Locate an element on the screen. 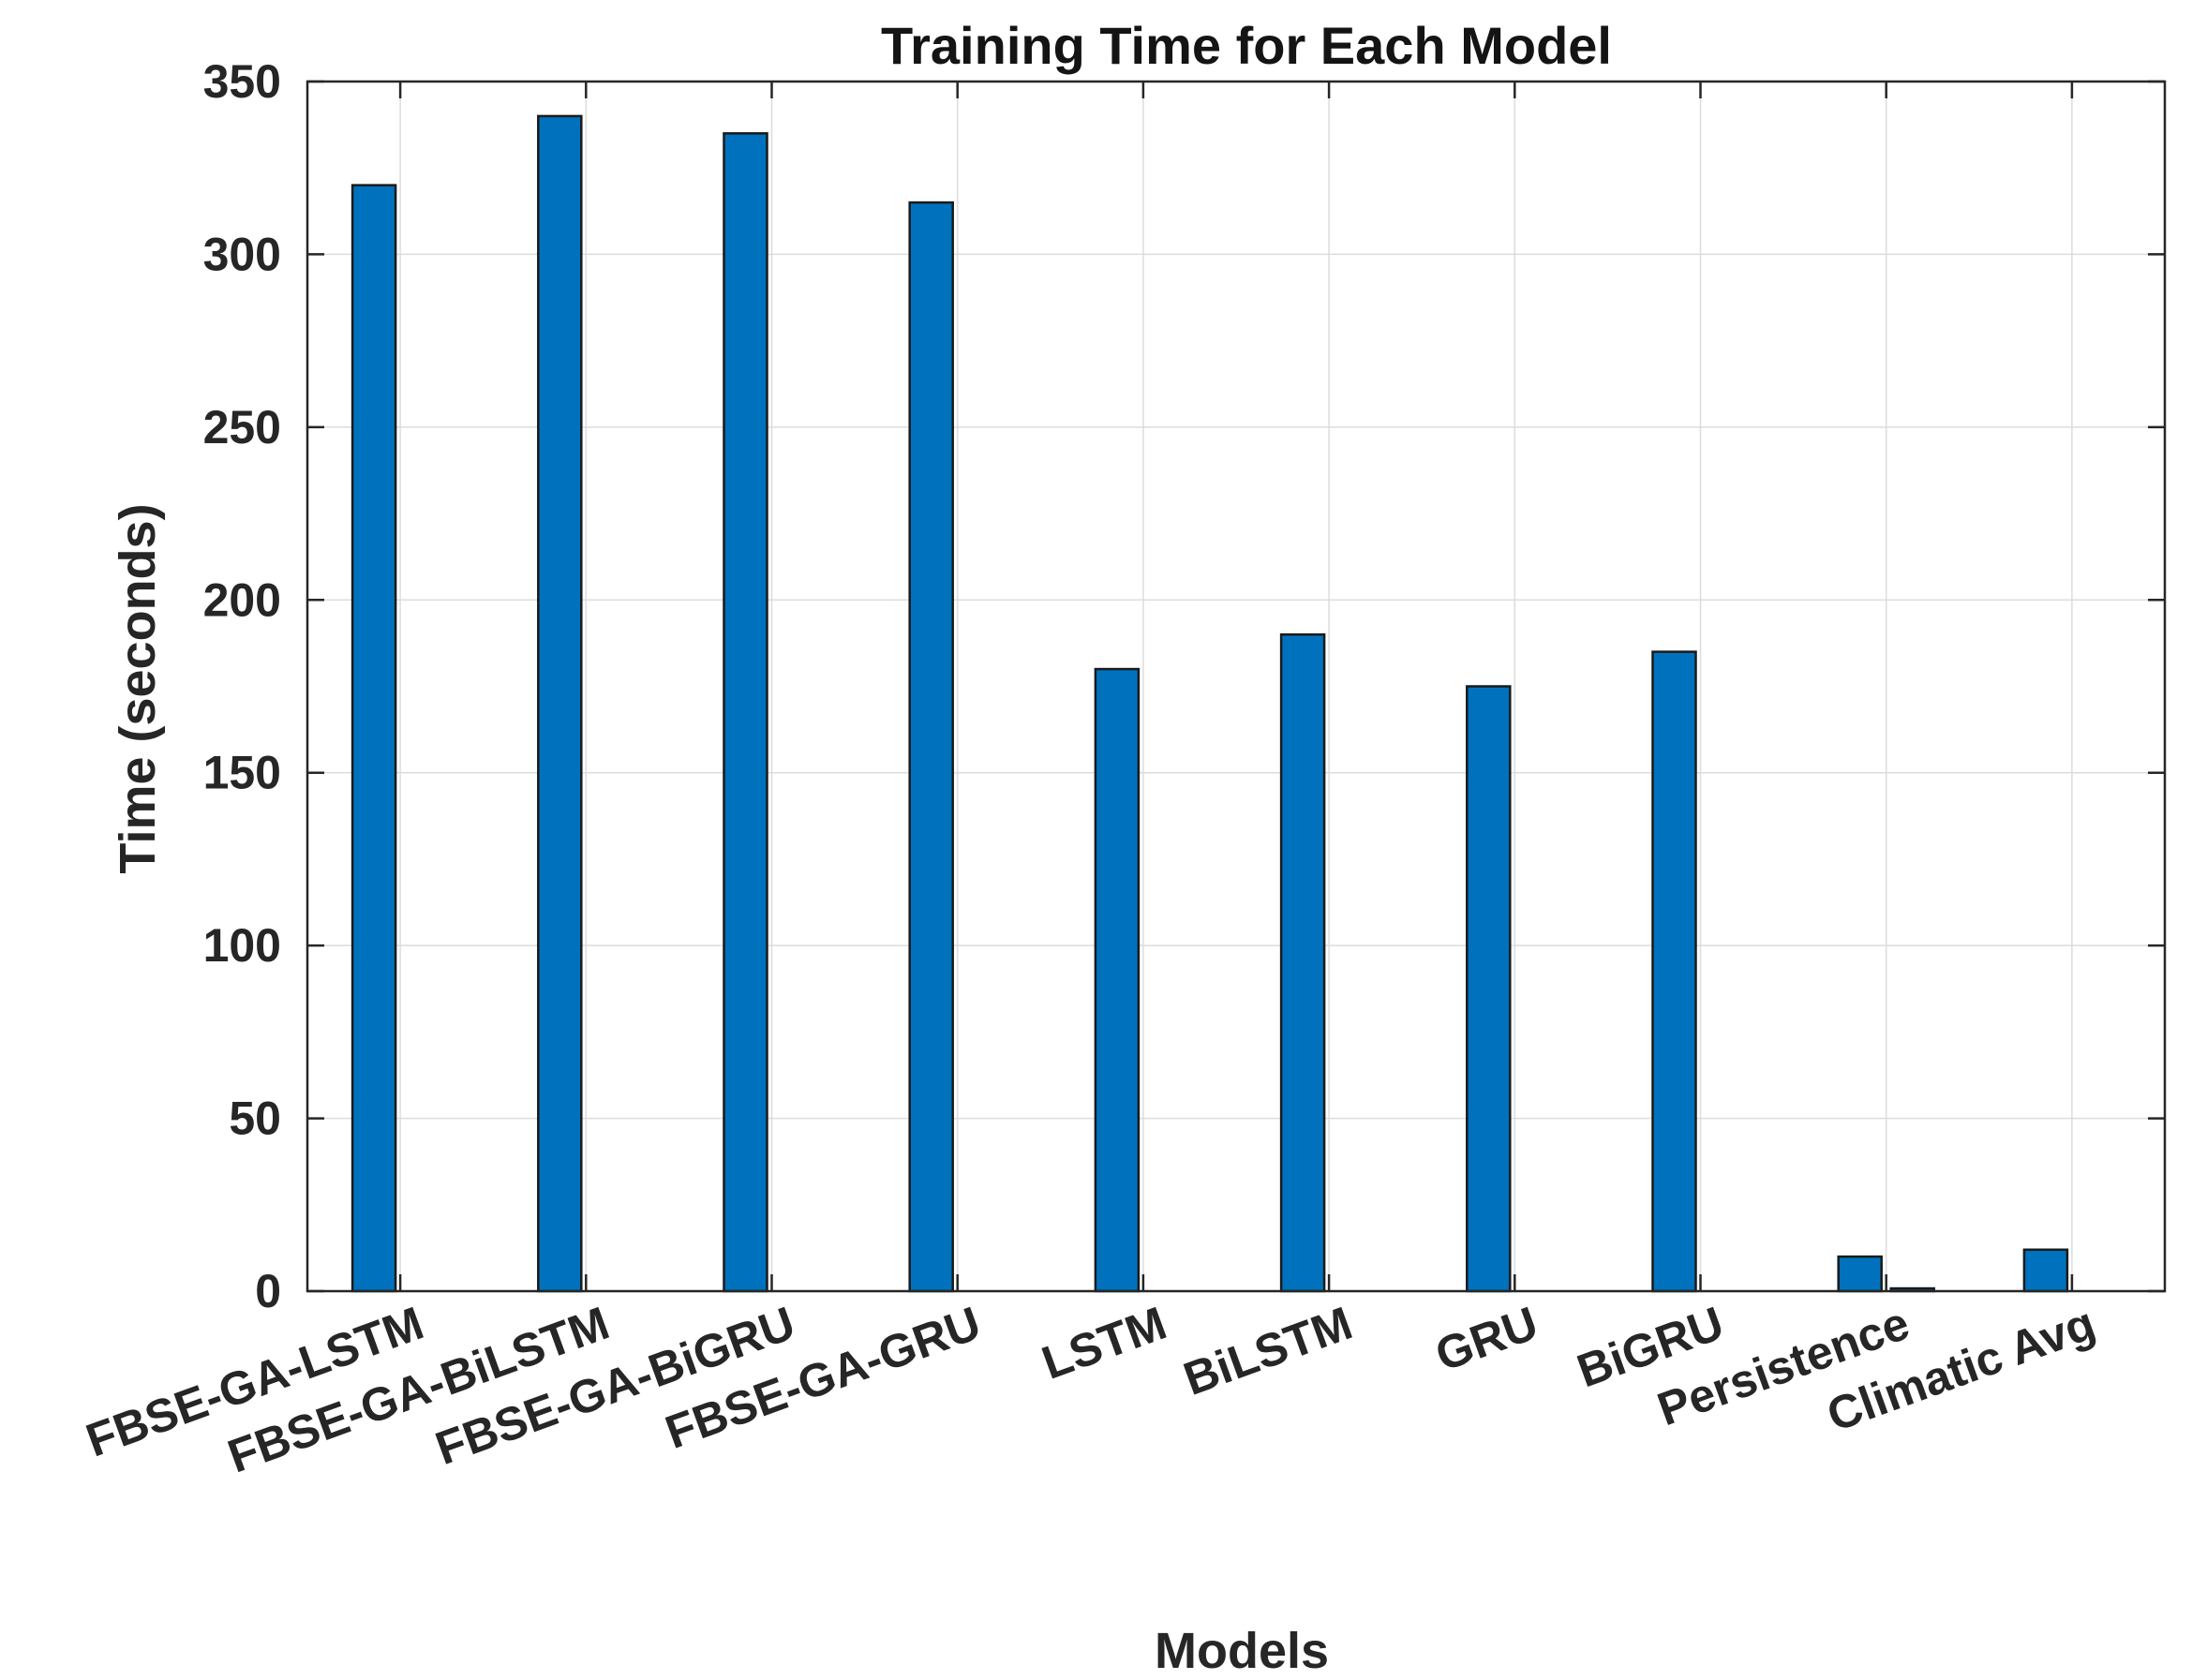  y-tick-label: 250 is located at coordinates (242, 427).